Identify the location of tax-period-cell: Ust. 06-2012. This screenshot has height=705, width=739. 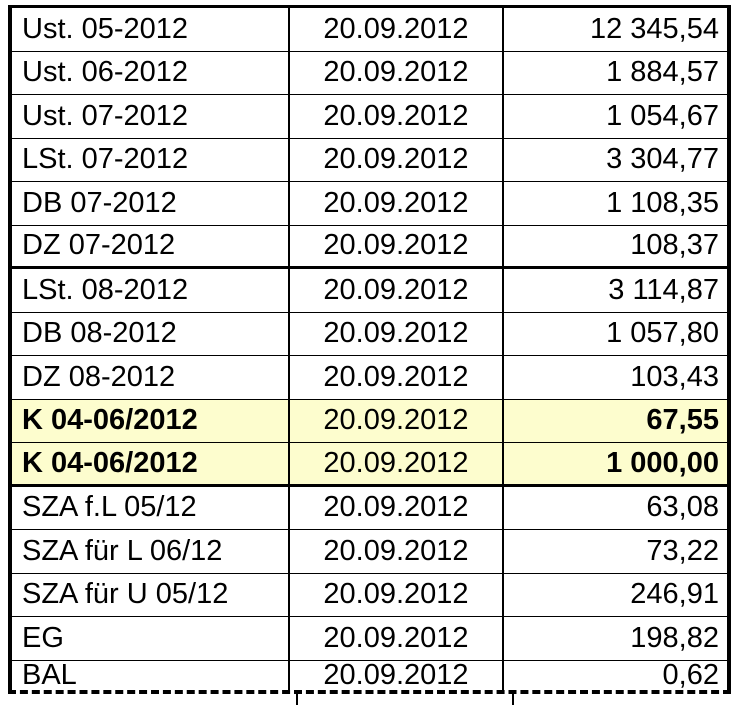
(151, 72).